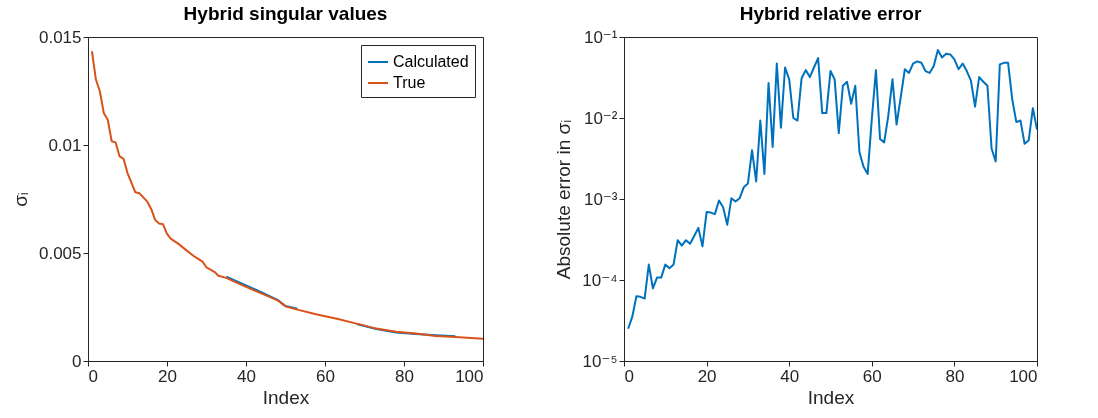 This screenshot has width=1098, height=418. I want to click on y-tick-label: 10⁻², so click(600, 118).